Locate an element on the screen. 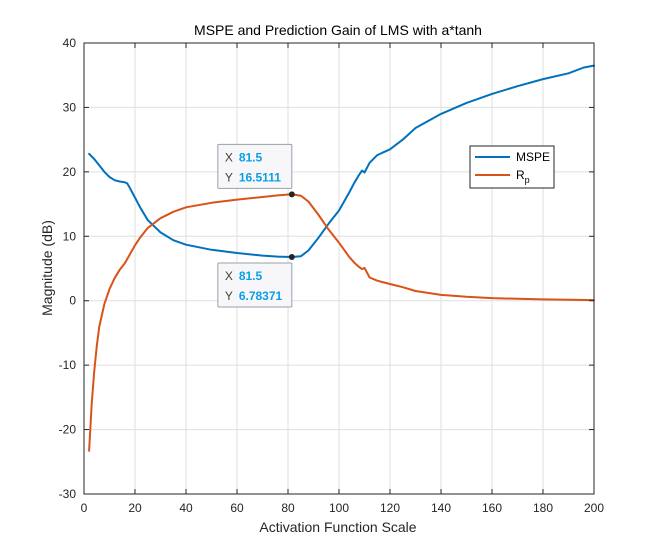  x-tick-label: 40 is located at coordinates (186, 508).